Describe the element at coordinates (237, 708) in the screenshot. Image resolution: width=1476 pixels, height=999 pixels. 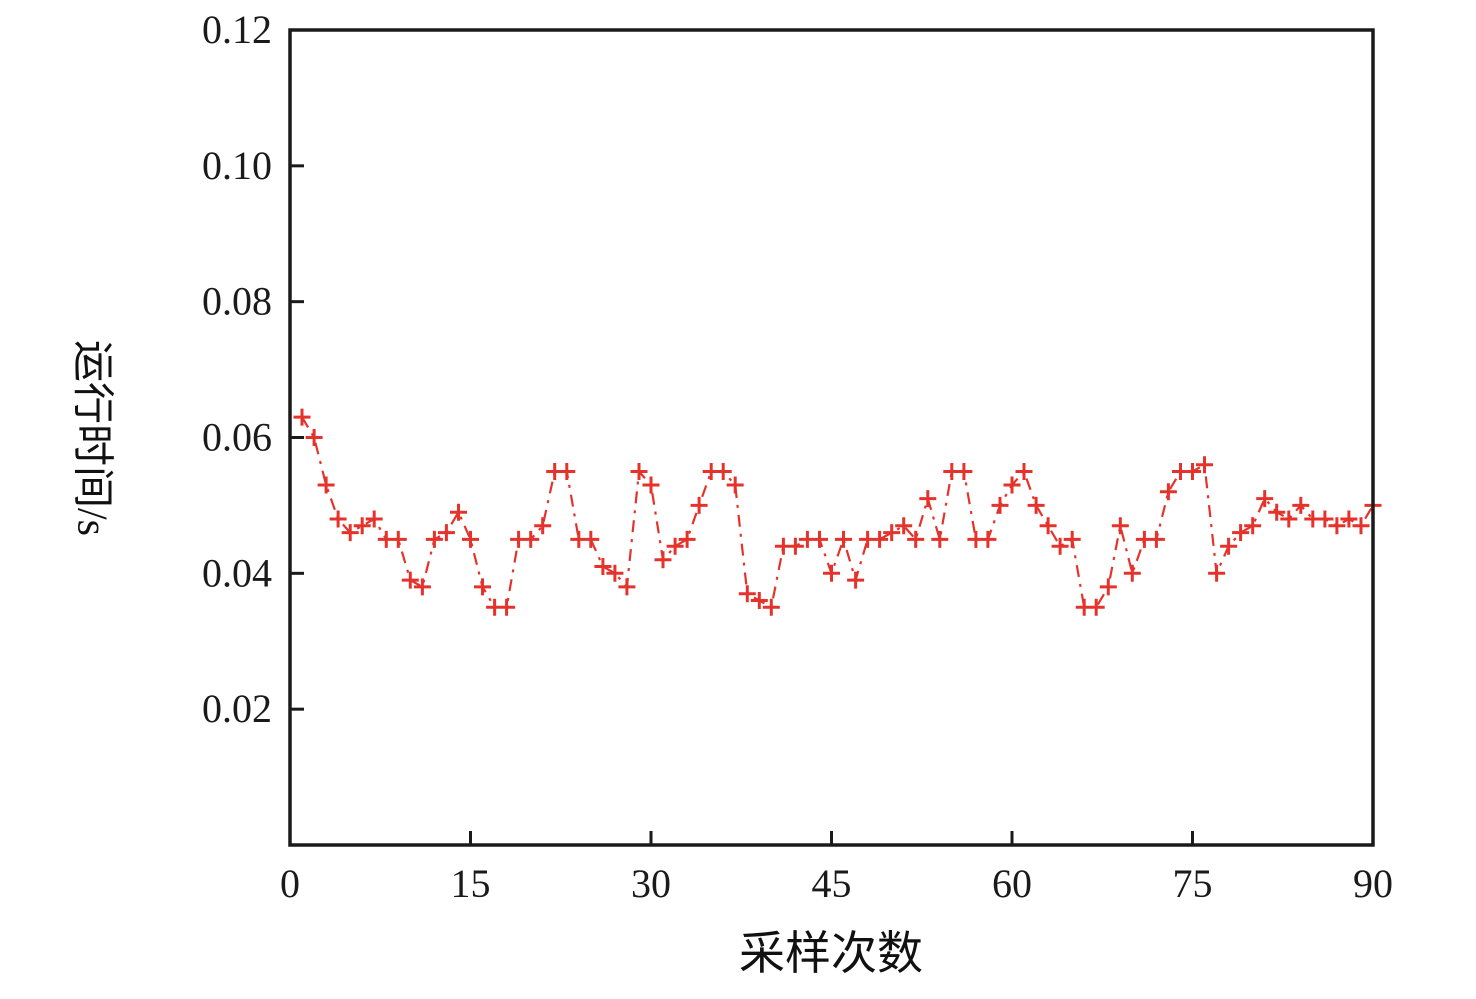
I see `y-tick-label: 0.02` at that location.